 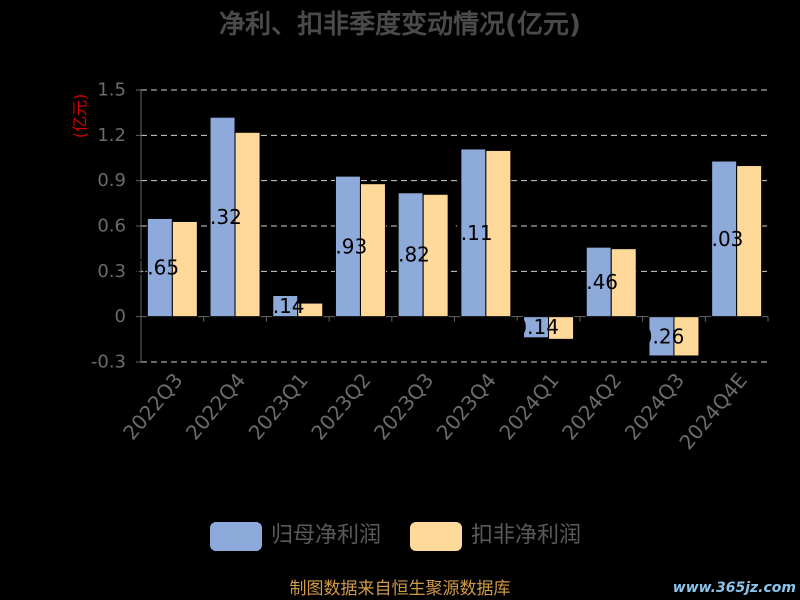 I want to click on y-tick-label: 0.6, so click(x=111, y=226).